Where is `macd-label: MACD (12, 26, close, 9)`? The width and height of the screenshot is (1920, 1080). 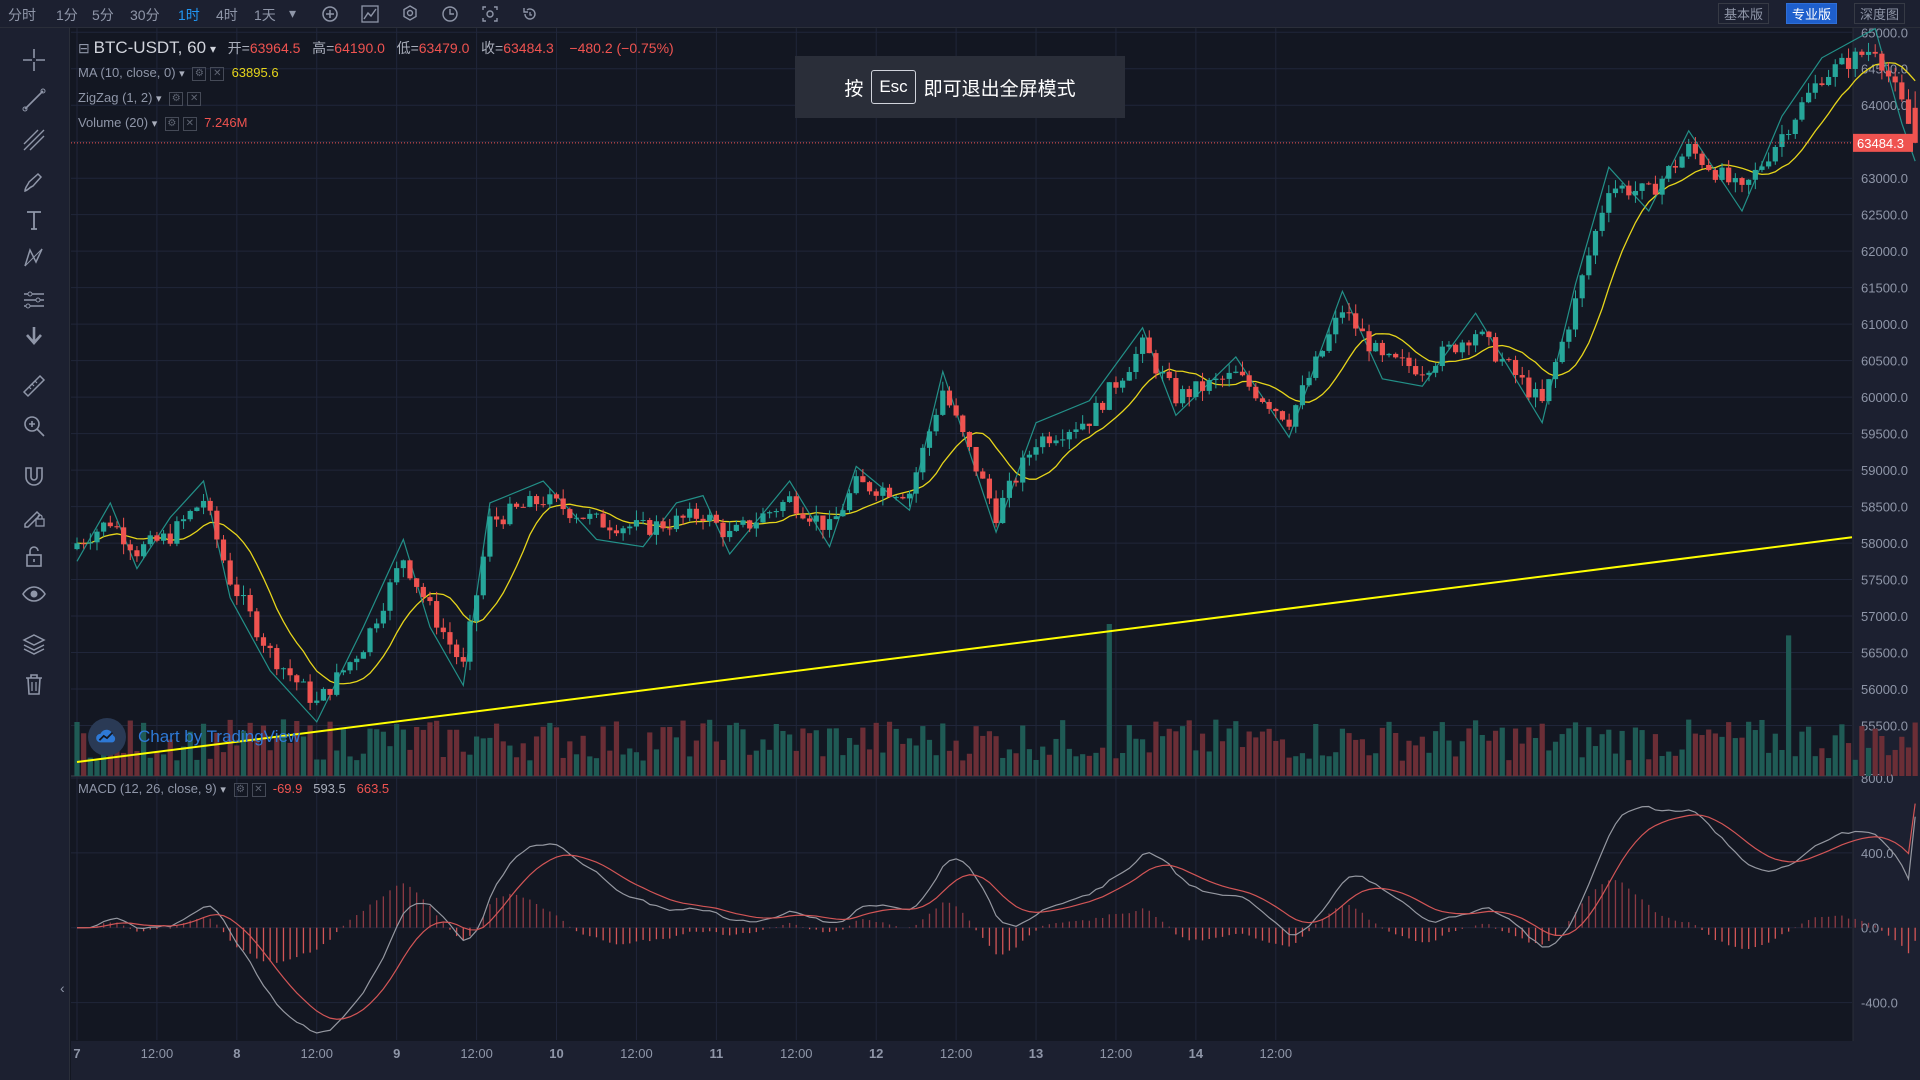 macd-label: MACD (12, 26, close, 9) is located at coordinates (147, 788).